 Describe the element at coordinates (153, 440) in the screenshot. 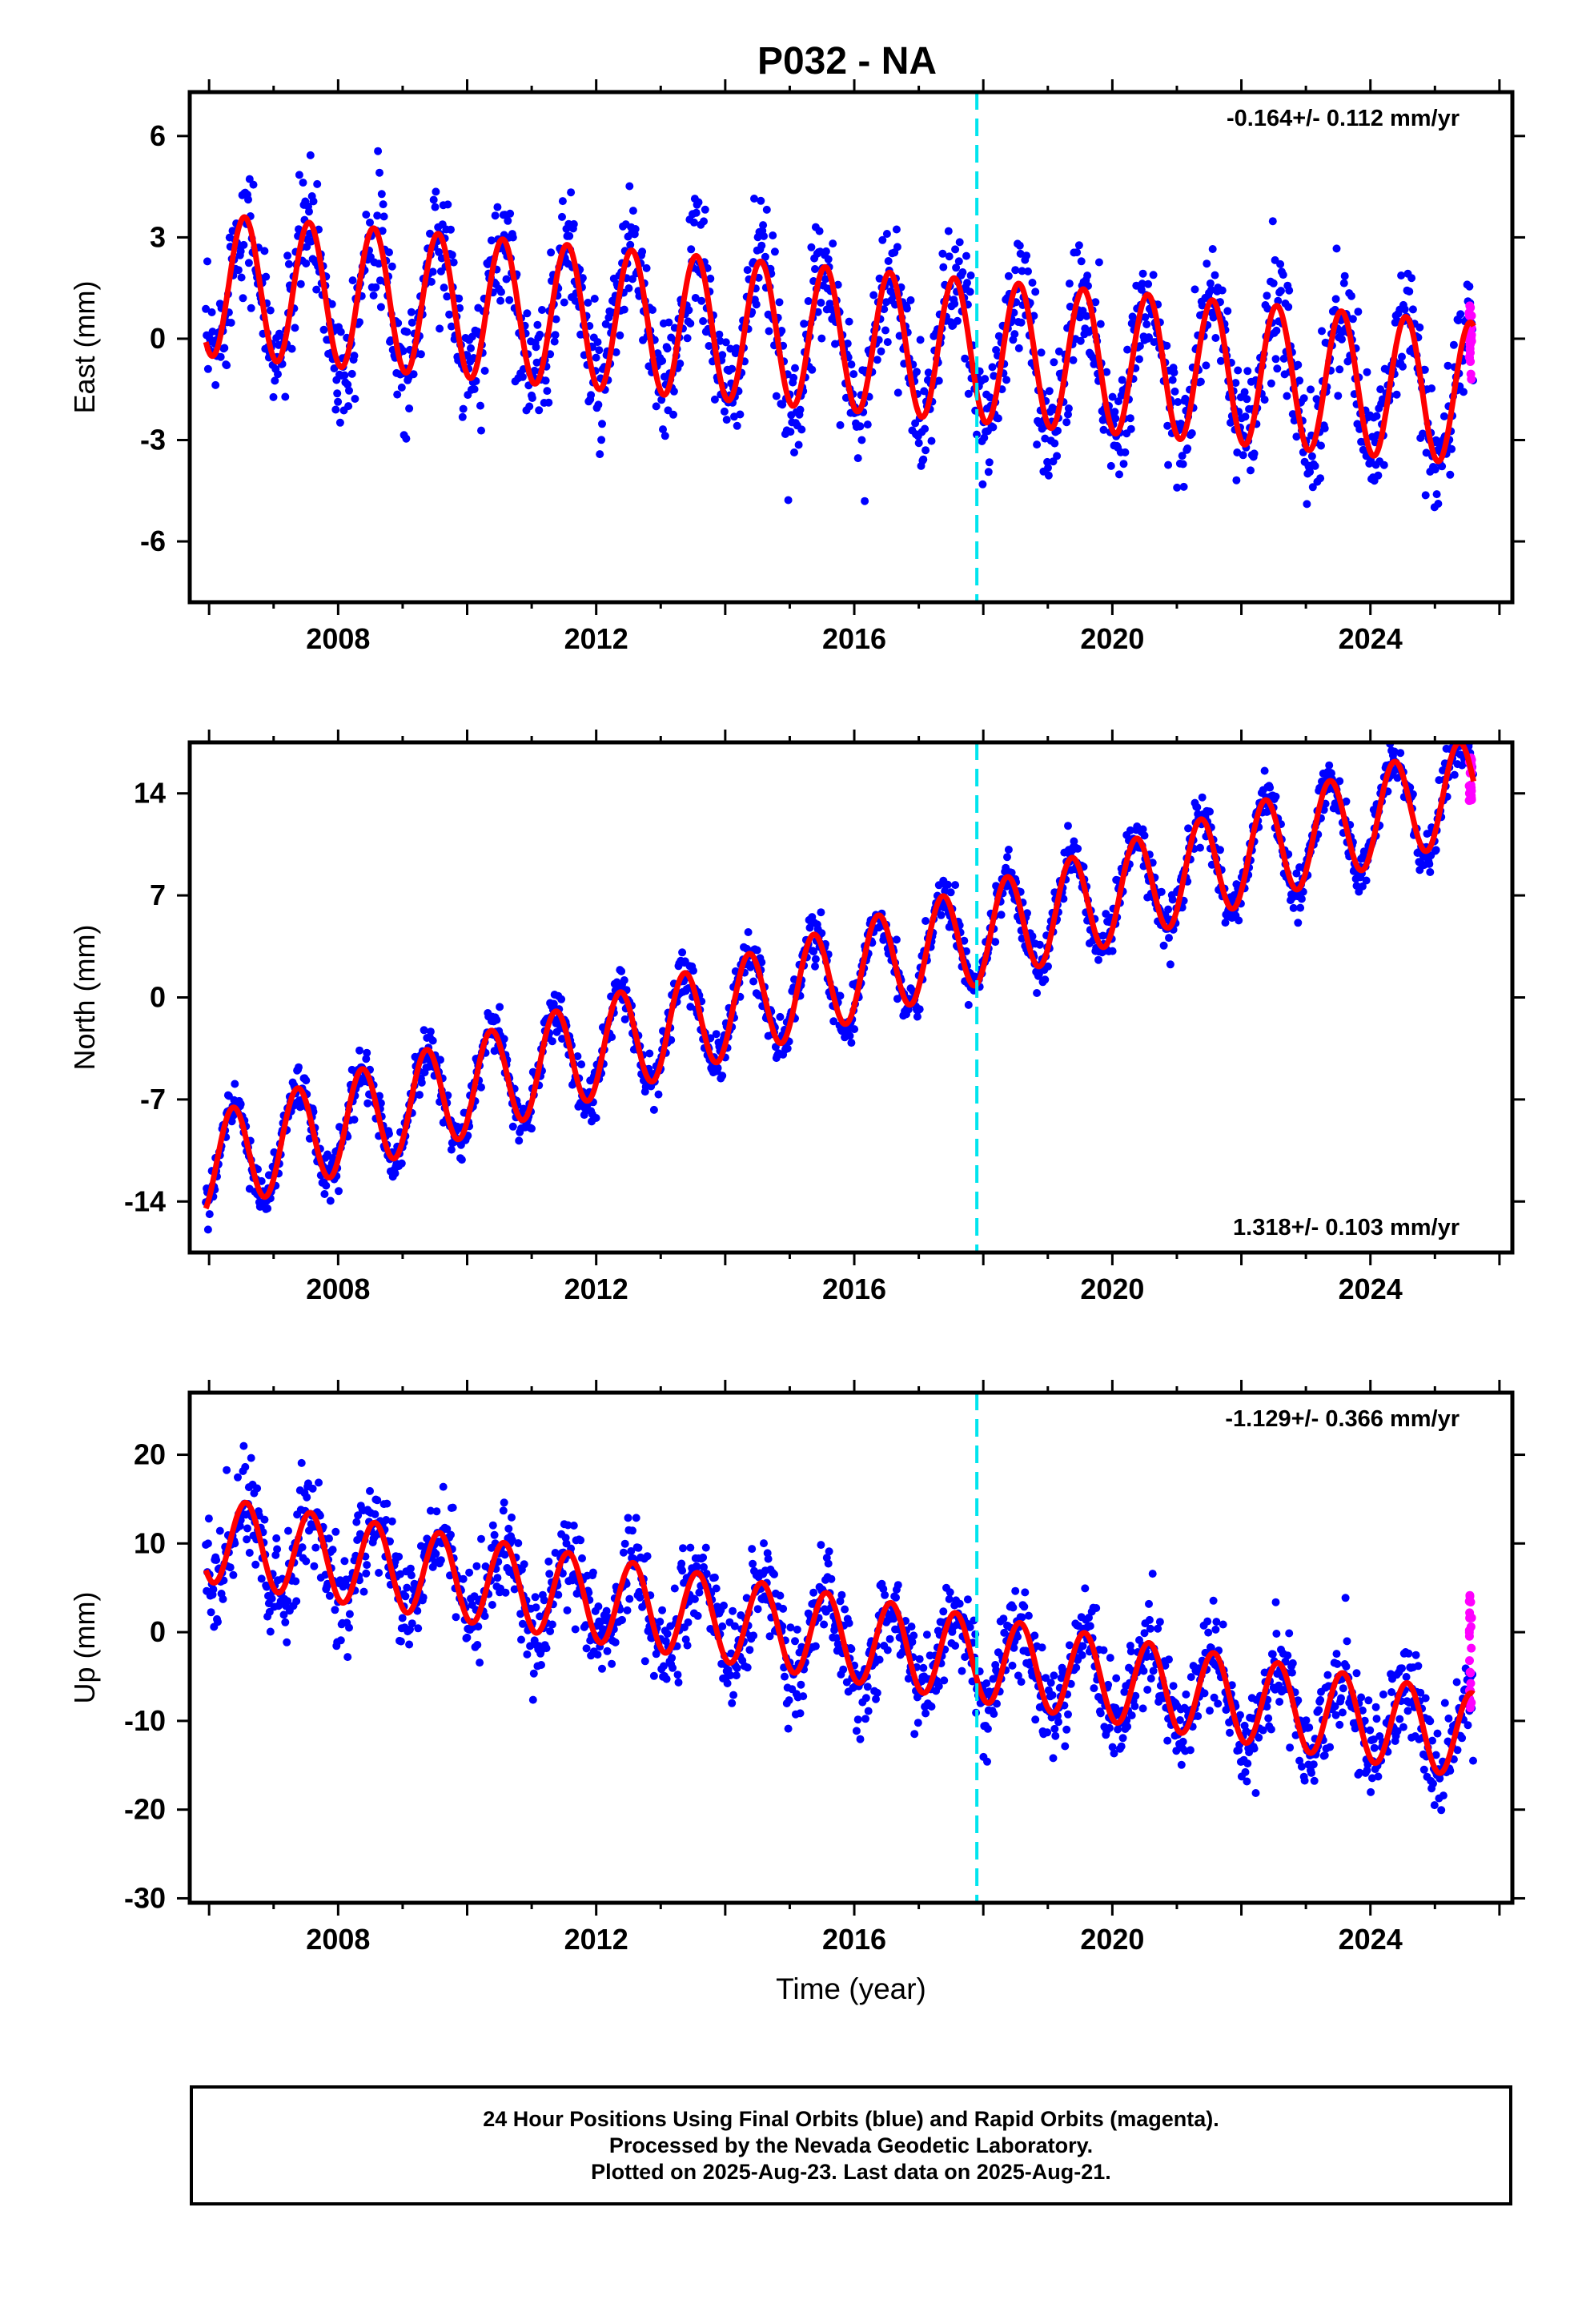

I see `y-tick-label: -3` at that location.